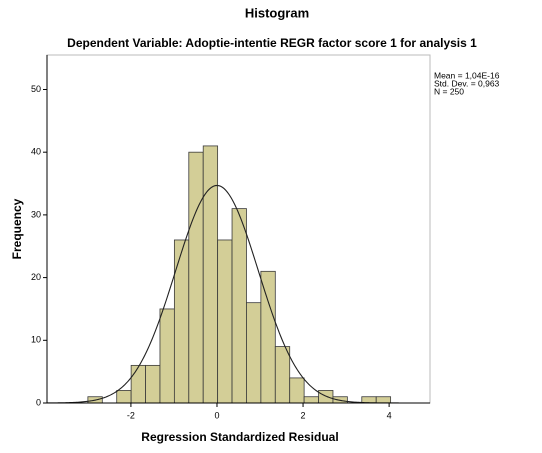 The width and height of the screenshot is (542, 453). Describe the element at coordinates (277, 12) in the screenshot. I see `chart-title: Histogram` at that location.